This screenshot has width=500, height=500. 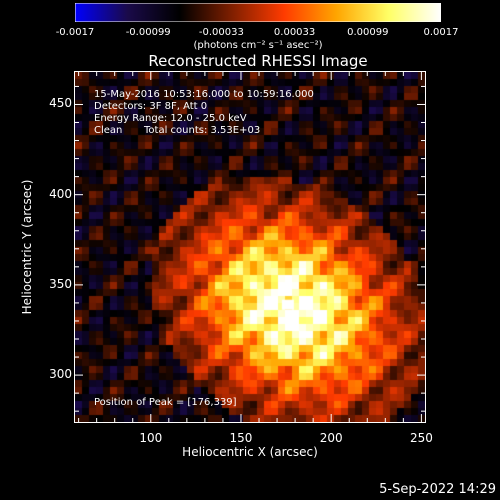 I want to click on annotation-total-counts: Total counts: 3.53E+03, so click(x=202, y=130).